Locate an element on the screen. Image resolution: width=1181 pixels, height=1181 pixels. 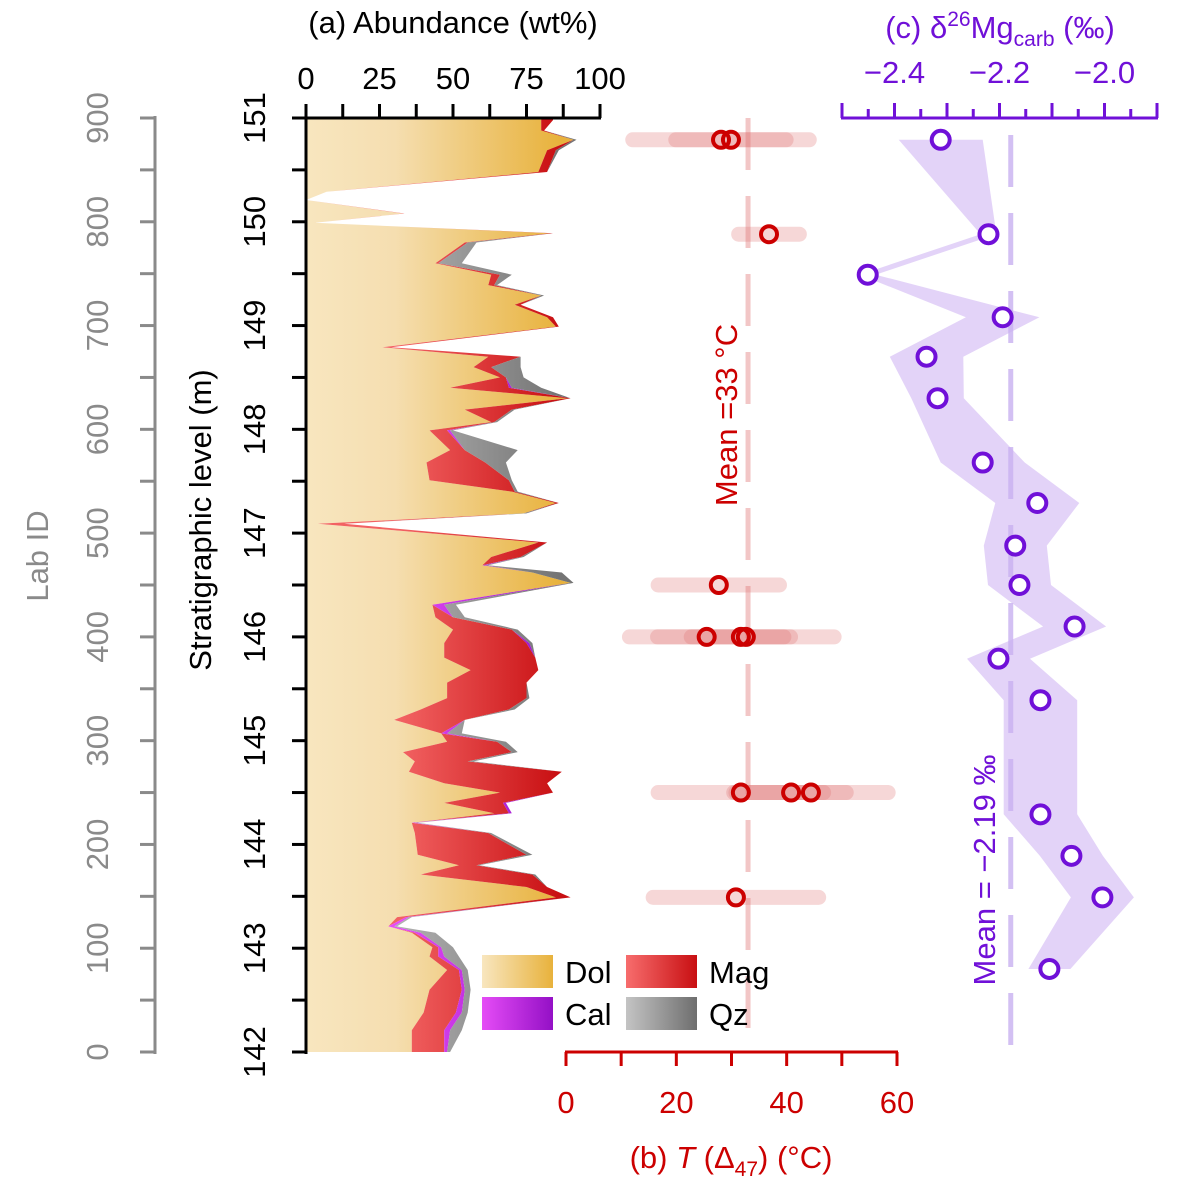
panel-c-title-suffix: (‰) is located at coordinates (1085, 27).